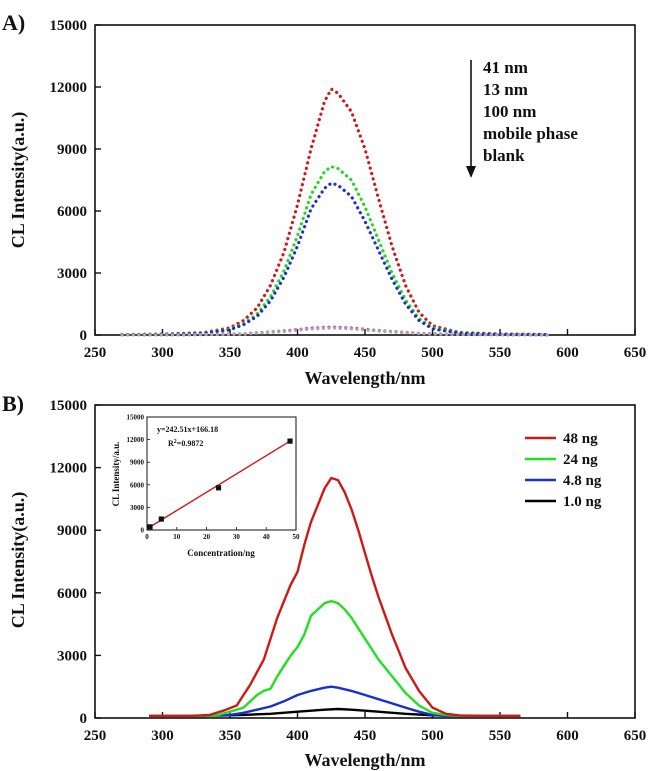 This screenshot has height=771, width=651. What do you see at coordinates (175, 442) in the screenshot?
I see `inset-r2-sup: 2` at bounding box center [175, 442].